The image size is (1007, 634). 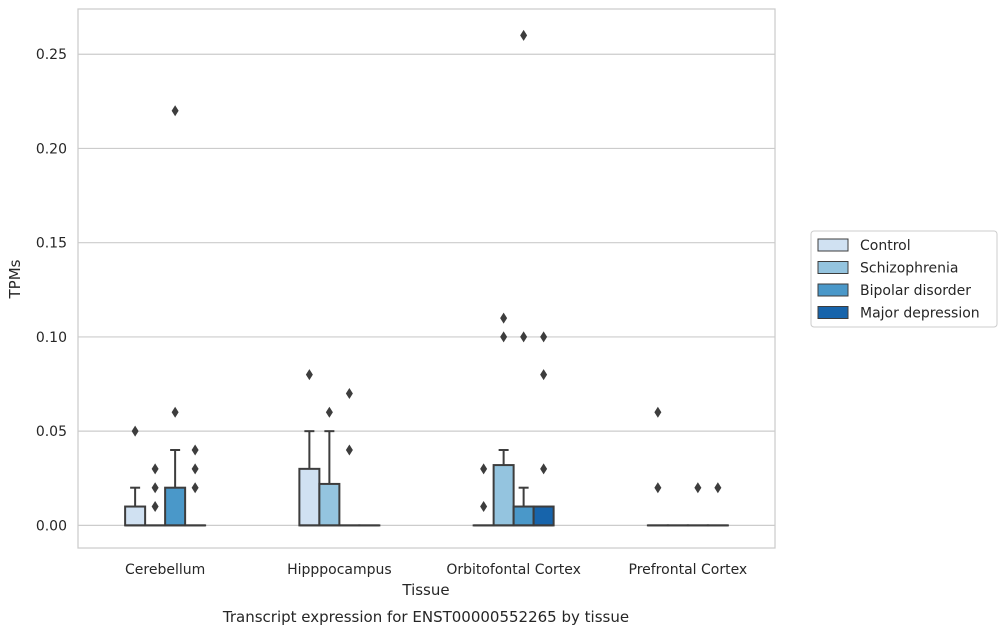 What do you see at coordinates (15, 279) in the screenshot?
I see `y-axis-label: TPMs` at bounding box center [15, 279].